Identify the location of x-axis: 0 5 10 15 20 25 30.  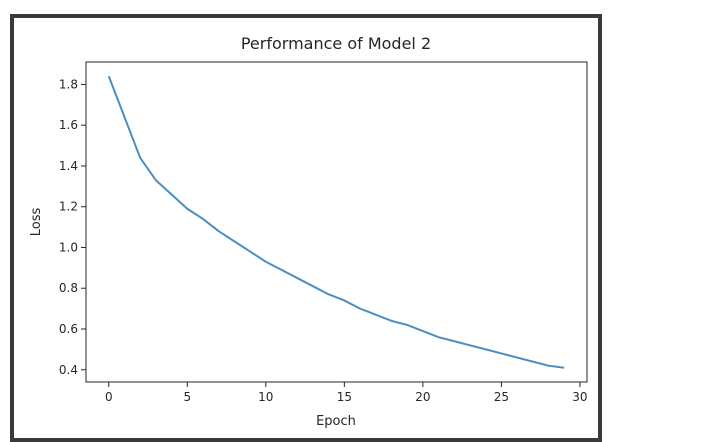
(346, 393).